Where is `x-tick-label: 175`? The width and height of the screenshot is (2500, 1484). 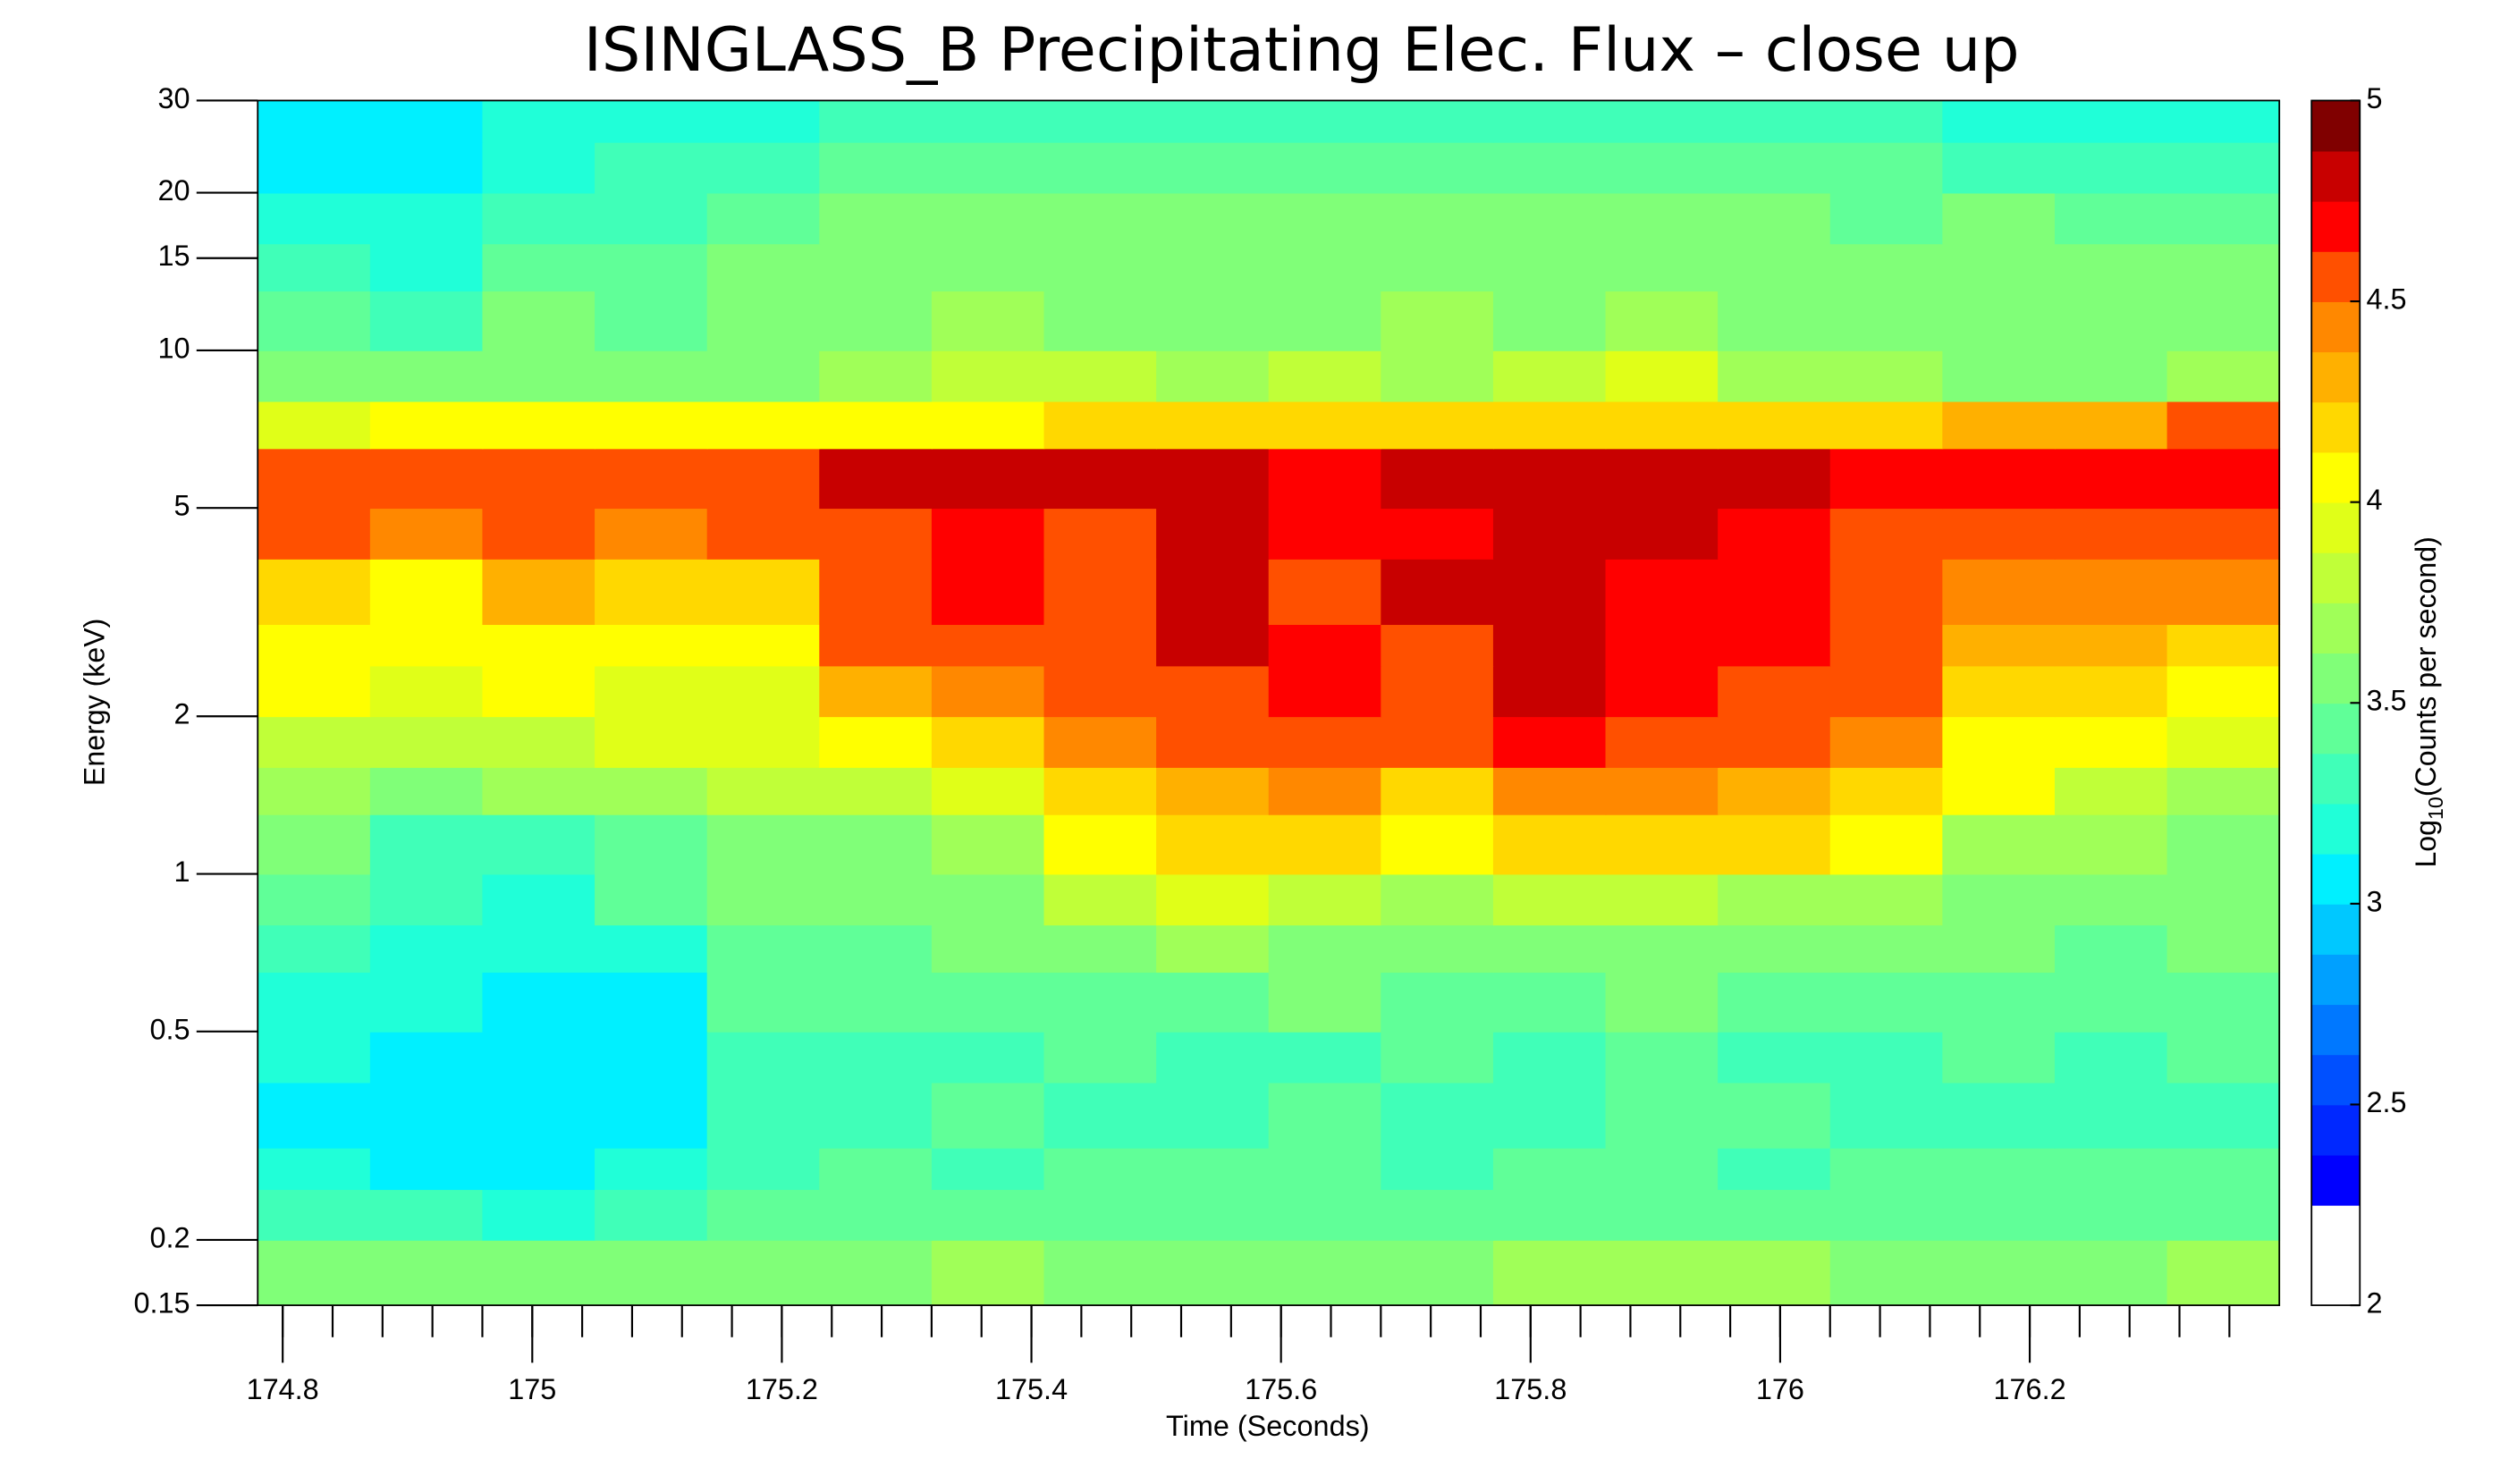
x-tick-label: 175 is located at coordinates (532, 1389).